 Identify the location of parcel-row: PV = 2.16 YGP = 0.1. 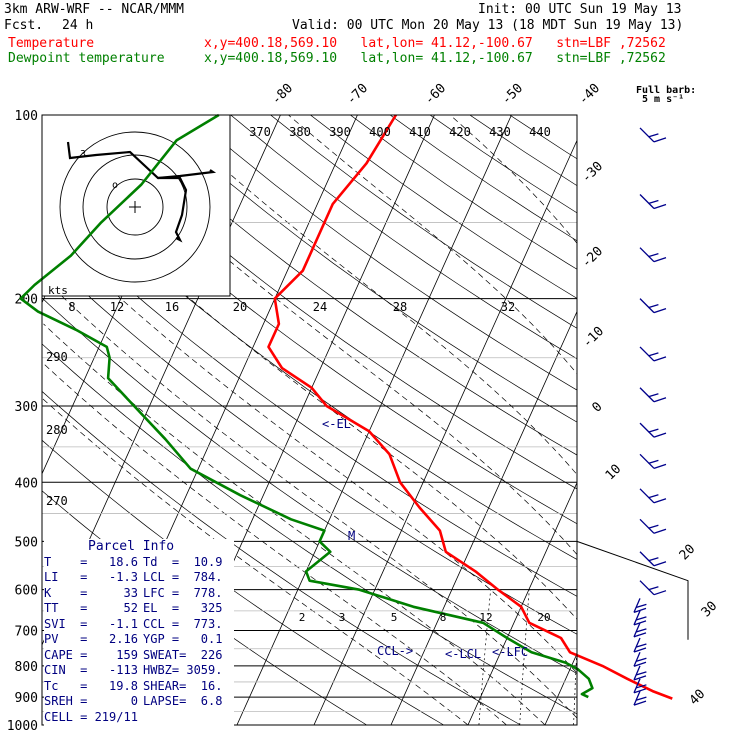
(139, 640).